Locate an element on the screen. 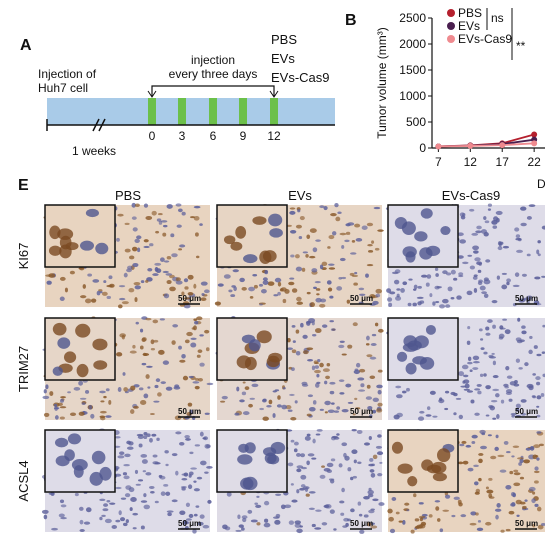 Image resolution: width=545 pixels, height=550 pixels. micrograph: 50 μm is located at coordinates (299, 368).